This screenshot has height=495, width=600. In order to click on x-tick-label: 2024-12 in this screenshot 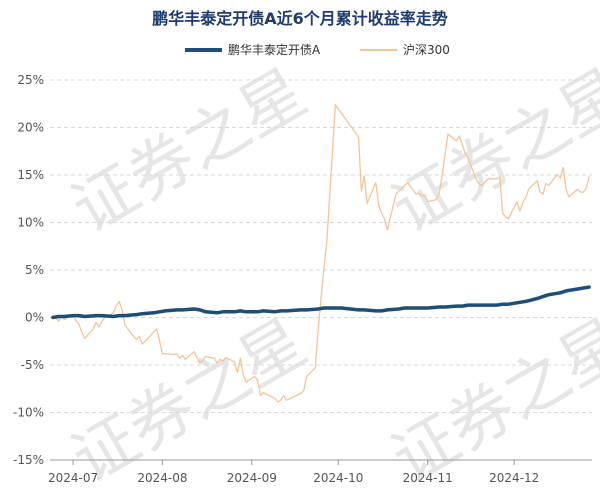, I will do `click(514, 478)`.